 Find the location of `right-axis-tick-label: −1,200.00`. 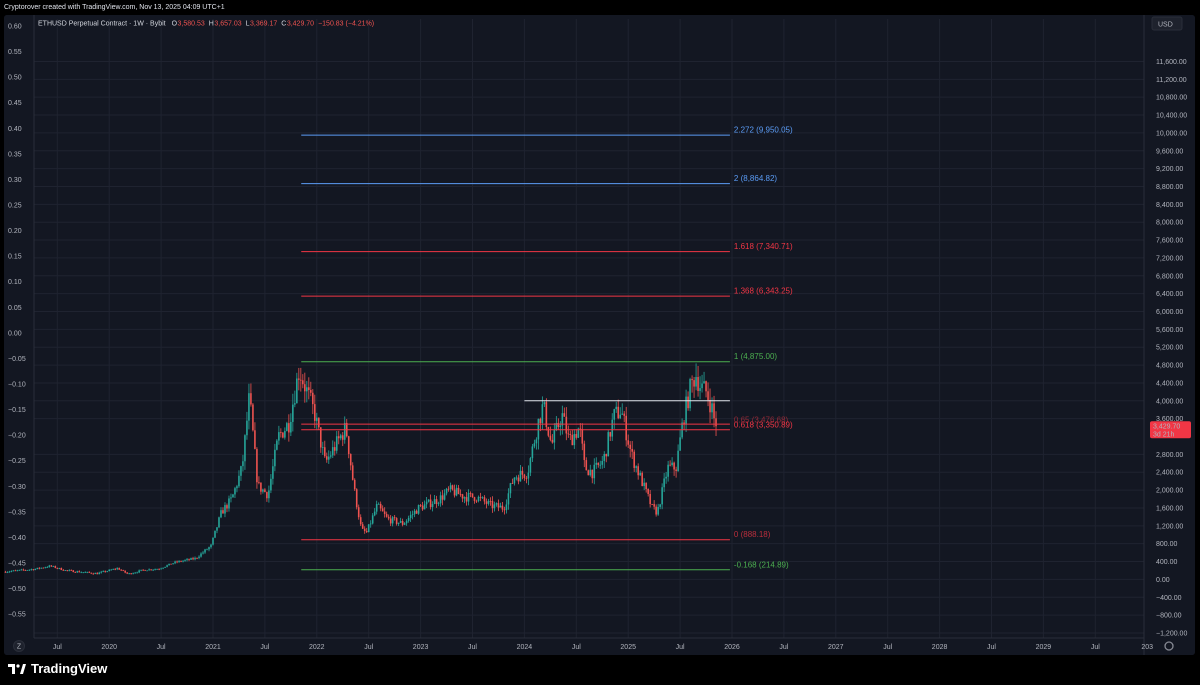

right-axis-tick-label: −1,200.00 is located at coordinates (1171, 633).